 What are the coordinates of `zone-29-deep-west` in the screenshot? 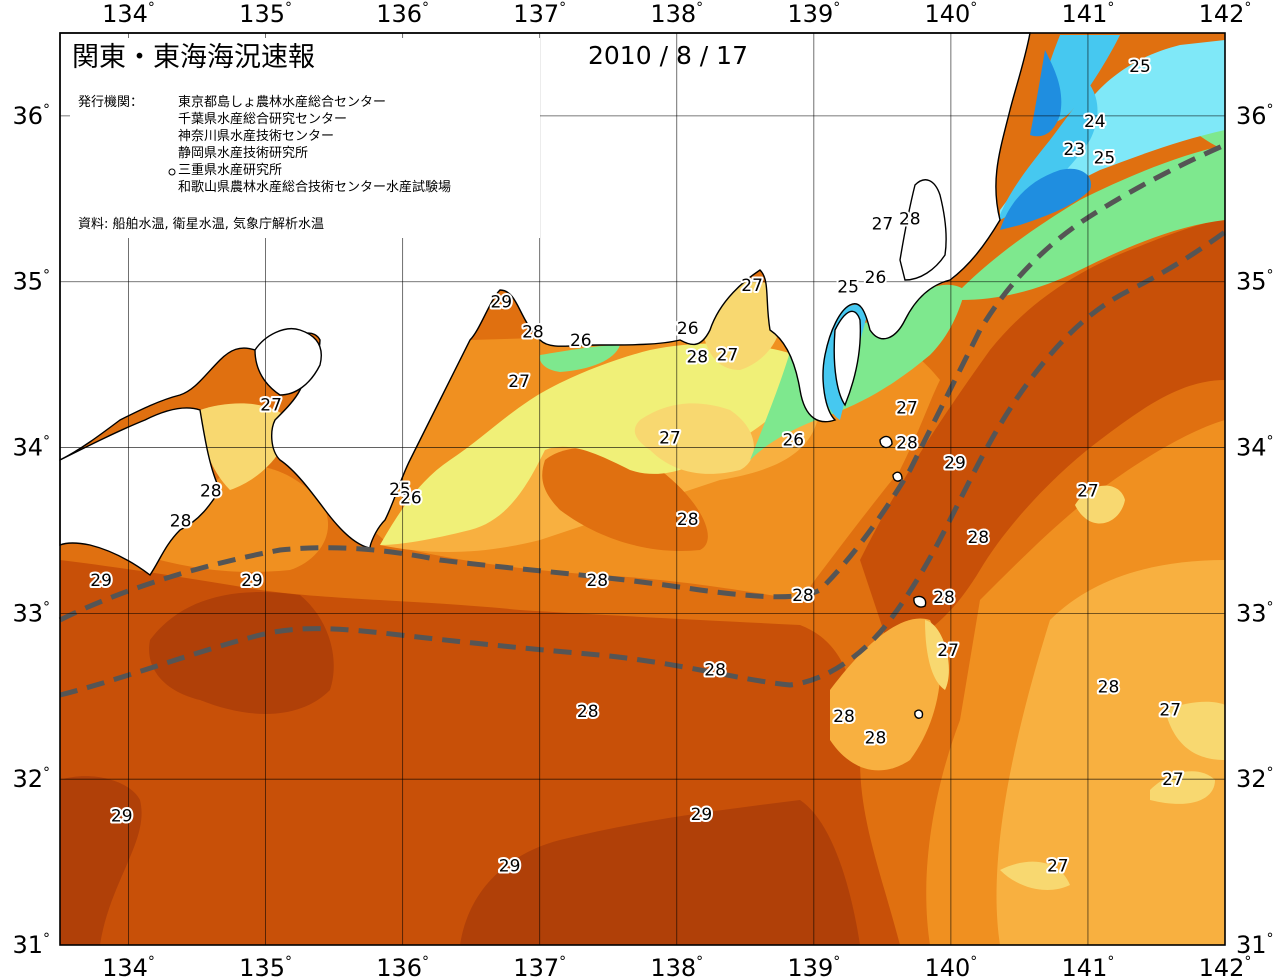 It's located at (241, 653).